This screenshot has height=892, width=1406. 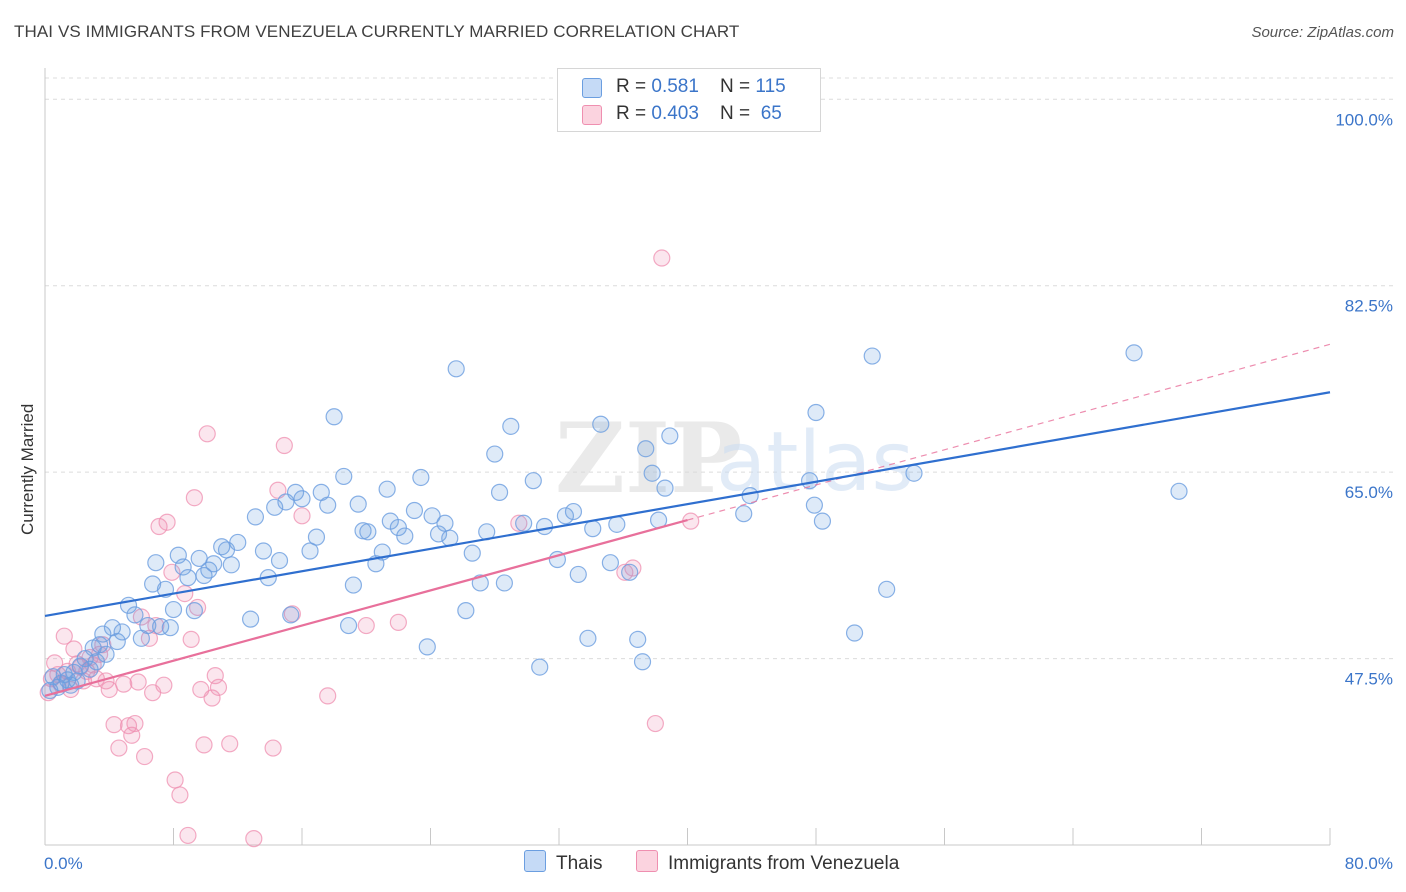 I want to click on legend: R = 0.581 N = 115 R = 0.403 N = 65, so click(x=689, y=100).